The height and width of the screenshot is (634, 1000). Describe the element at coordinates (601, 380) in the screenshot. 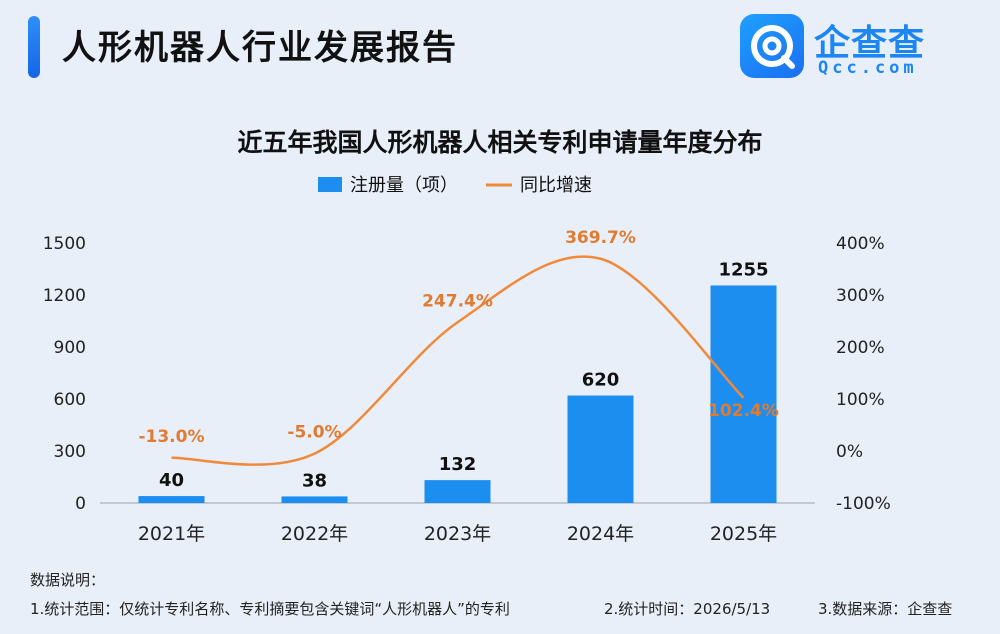

I see `bar-data-label: 620` at that location.